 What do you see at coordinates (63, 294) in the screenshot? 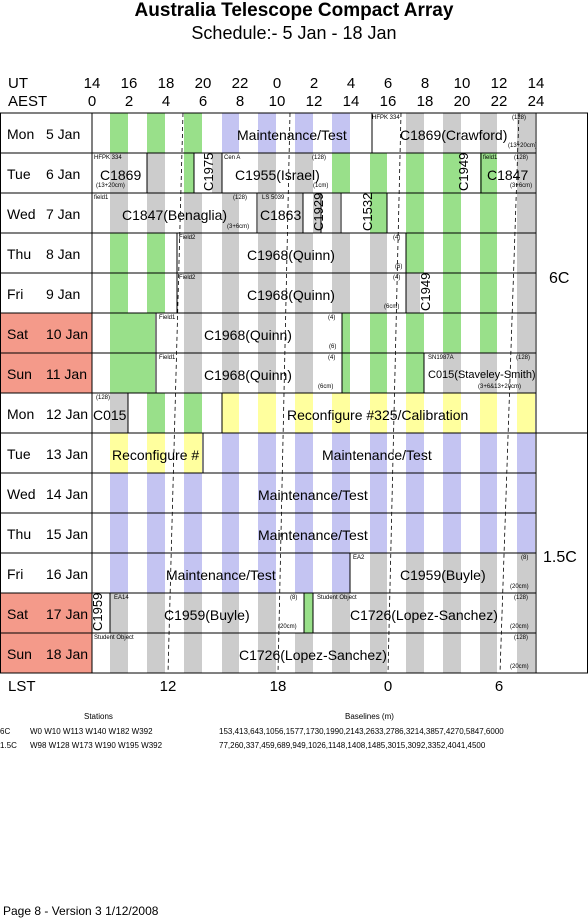
I see `day-date: 9 Jan` at bounding box center [63, 294].